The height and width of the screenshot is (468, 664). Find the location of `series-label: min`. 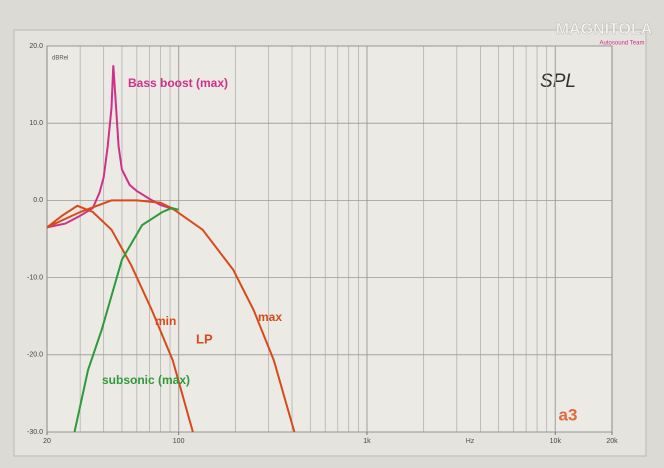

series-label: min is located at coordinates (165, 321).